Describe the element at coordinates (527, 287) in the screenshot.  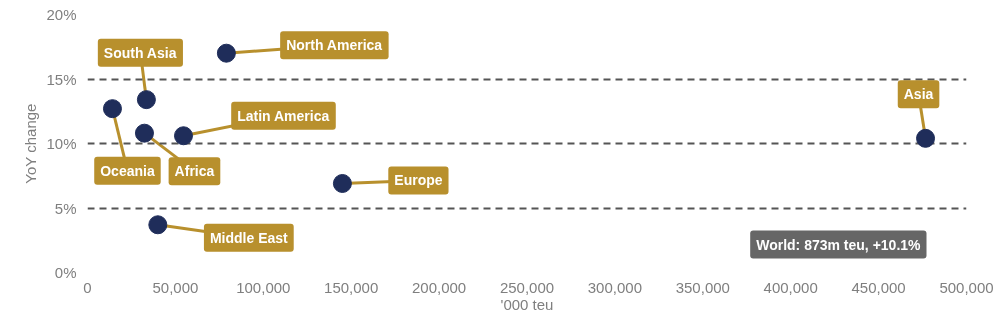
I see `x-tick-label: 250,000` at that location.